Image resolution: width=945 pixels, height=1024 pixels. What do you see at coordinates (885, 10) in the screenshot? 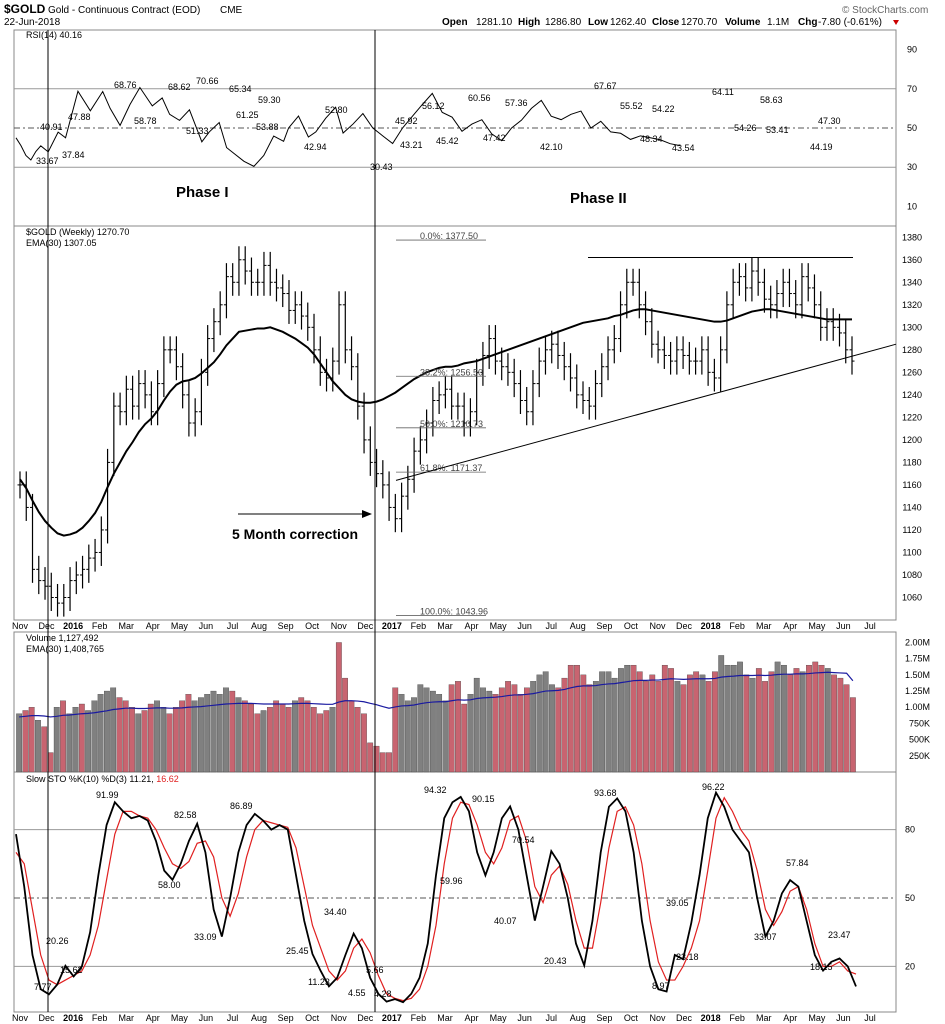
I see `watermark: © StockCharts.com` at bounding box center [885, 10].